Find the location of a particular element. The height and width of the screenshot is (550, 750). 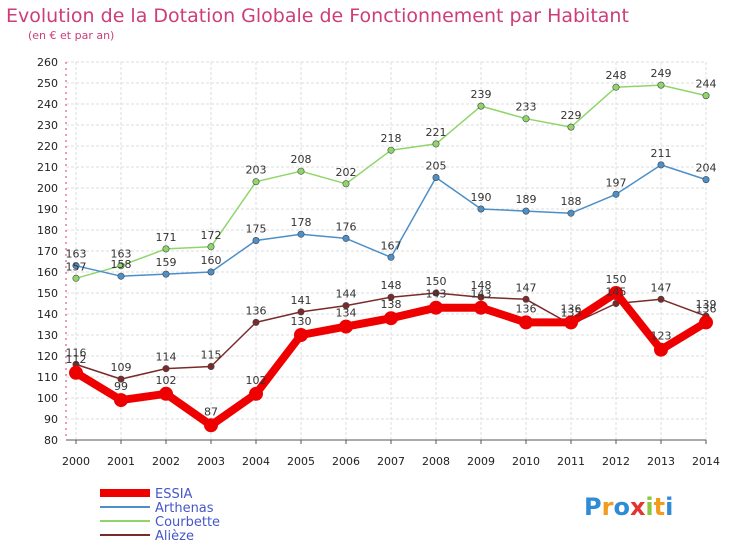

y-tick-label: 110 is located at coordinates (47, 377).